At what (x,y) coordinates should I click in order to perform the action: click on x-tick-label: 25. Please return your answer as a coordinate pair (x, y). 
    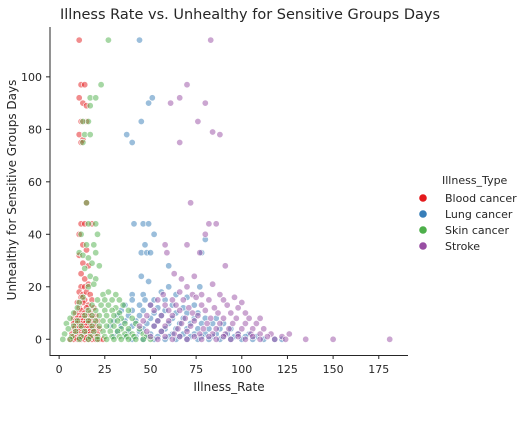
    Looking at the image, I should click on (105, 369).